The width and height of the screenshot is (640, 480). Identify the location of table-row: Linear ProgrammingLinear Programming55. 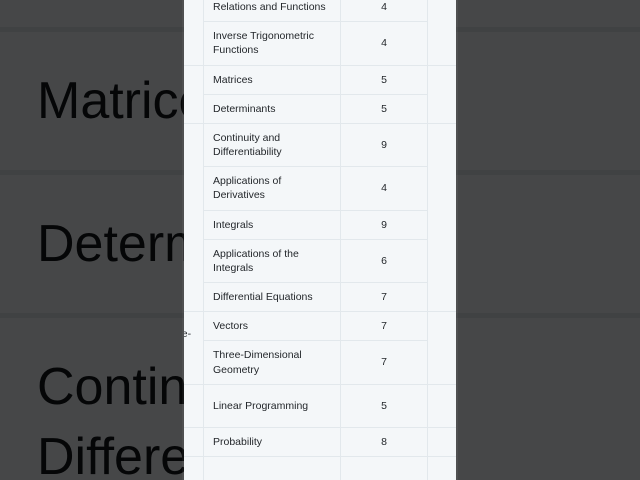
(320, 406).